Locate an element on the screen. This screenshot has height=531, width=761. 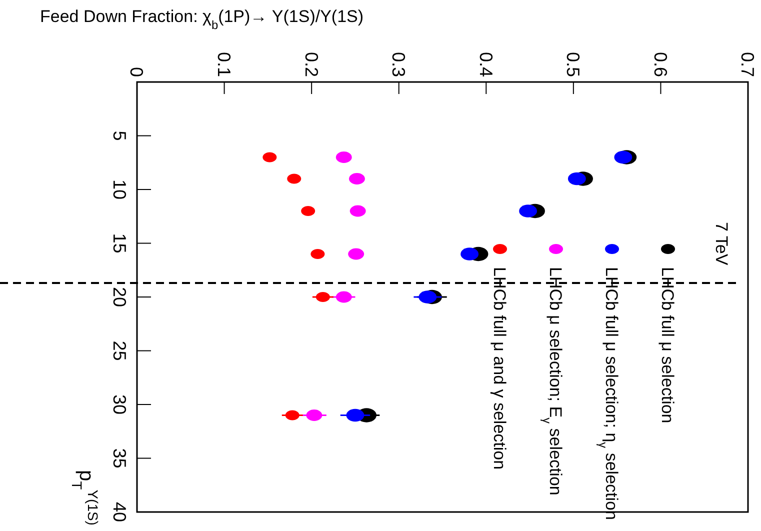
y-tick-label: 35 is located at coordinates (120, 458).